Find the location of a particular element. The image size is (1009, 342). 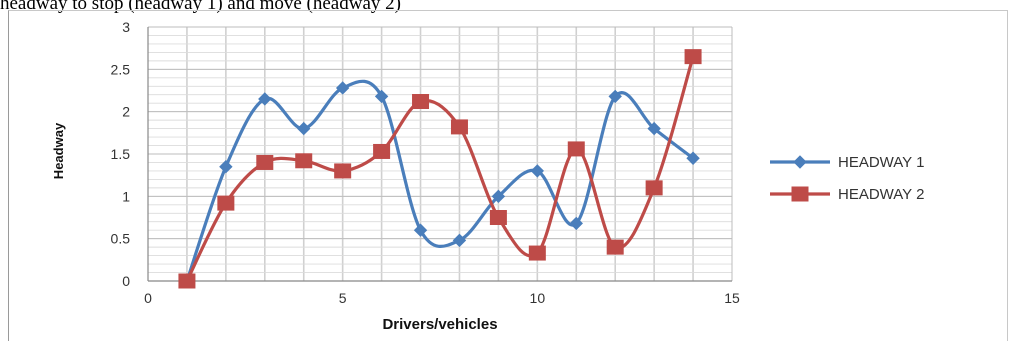

x-tick-label: 10 is located at coordinates (538, 298).